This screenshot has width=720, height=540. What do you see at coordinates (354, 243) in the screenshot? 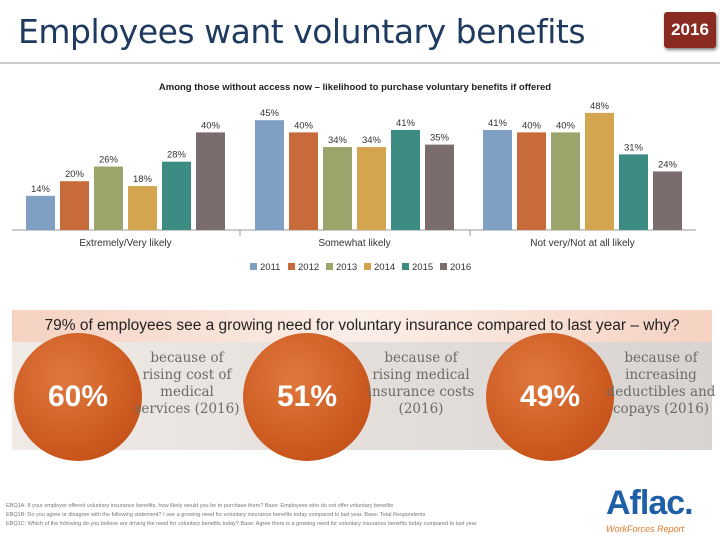
I see `category-label: Somewhat likely` at bounding box center [354, 243].